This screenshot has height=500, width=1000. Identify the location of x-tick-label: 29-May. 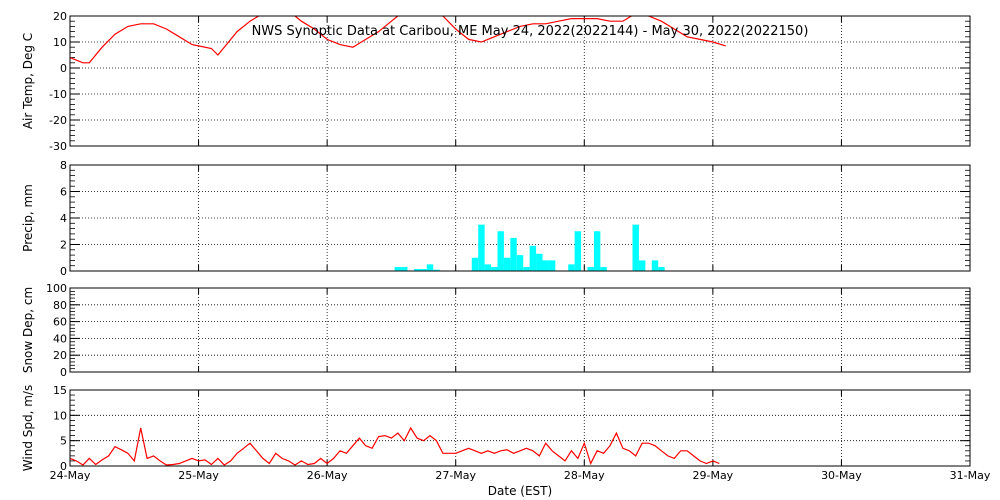
(712, 475).